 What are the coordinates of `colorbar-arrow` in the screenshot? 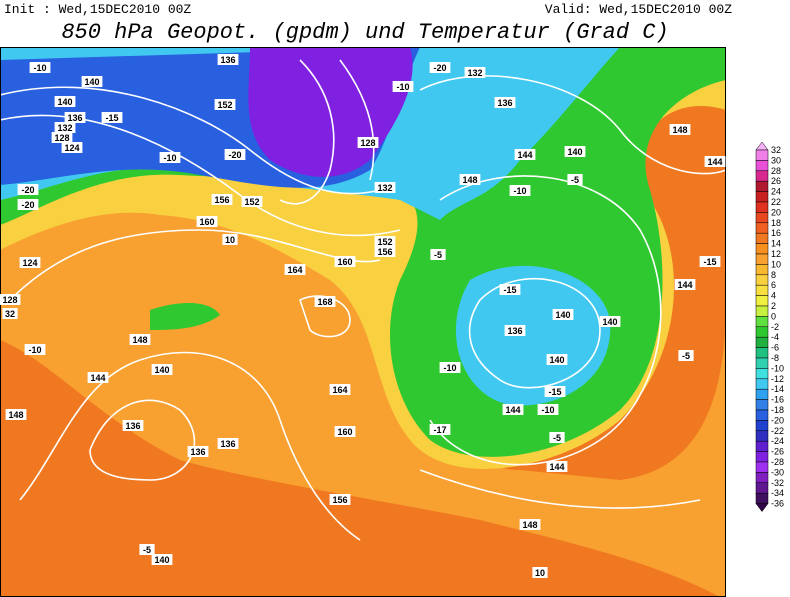 It's located at (762, 508).